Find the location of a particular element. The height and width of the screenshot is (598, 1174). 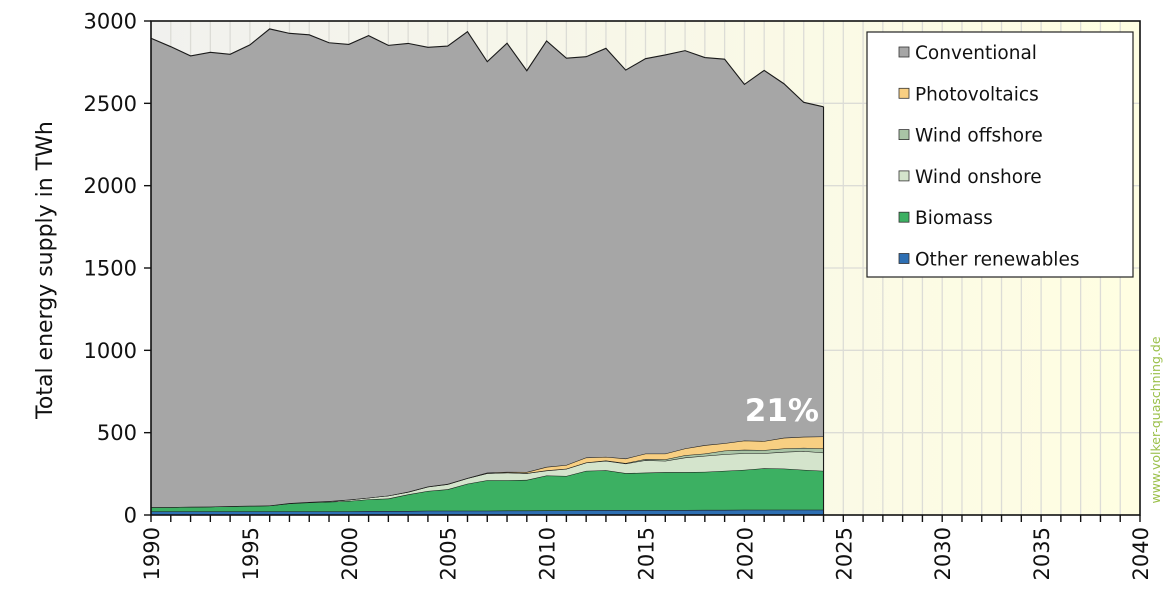

x-tick-label: 2015 is located at coordinates (647, 553).